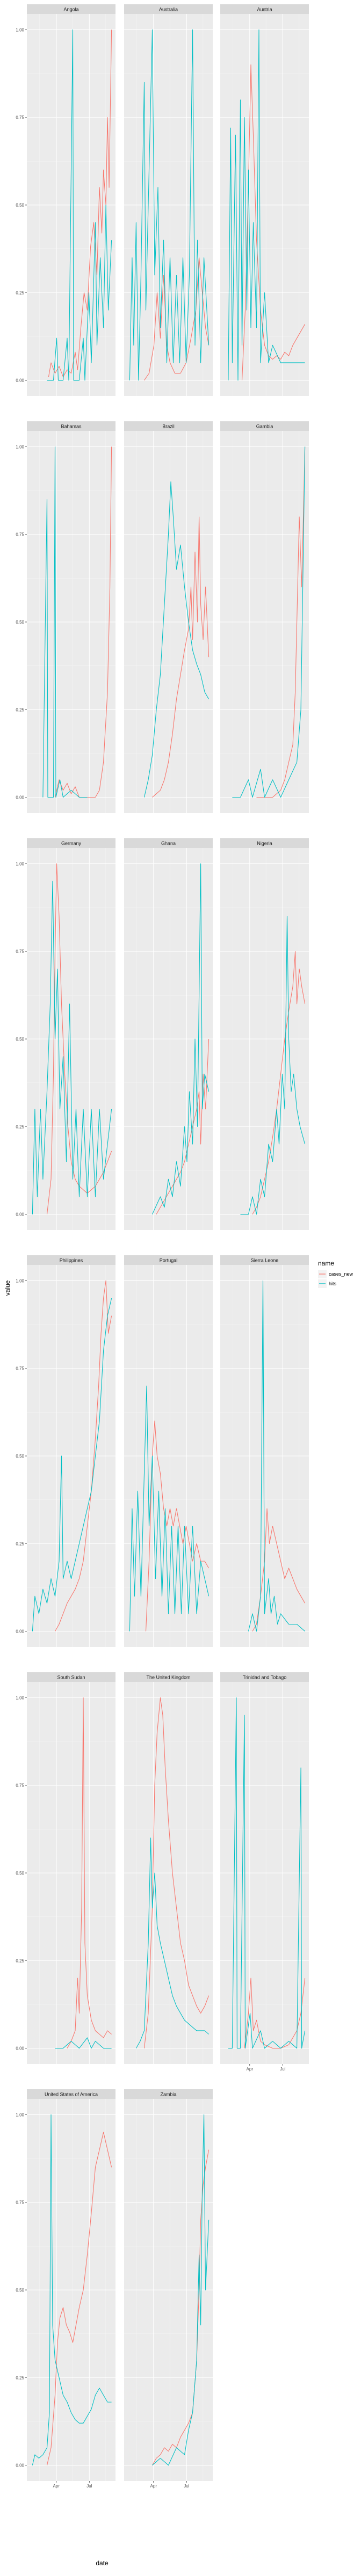 The width and height of the screenshot is (361, 2576). I want to click on facet-austria: Austria, so click(264, 200).